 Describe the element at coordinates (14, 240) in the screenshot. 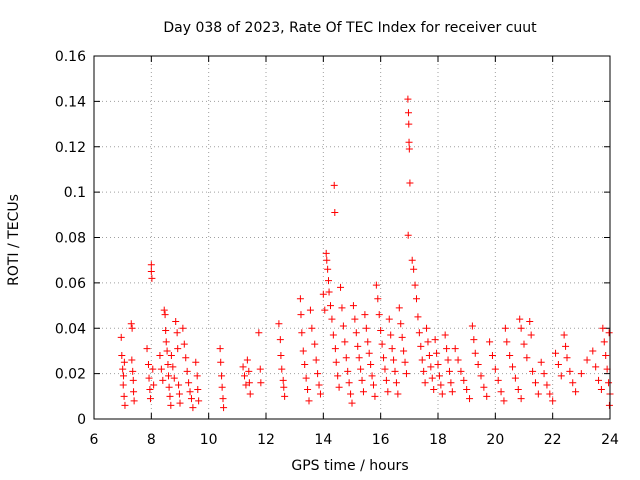

I see `y-axis-label: ROTI / TECUs` at that location.